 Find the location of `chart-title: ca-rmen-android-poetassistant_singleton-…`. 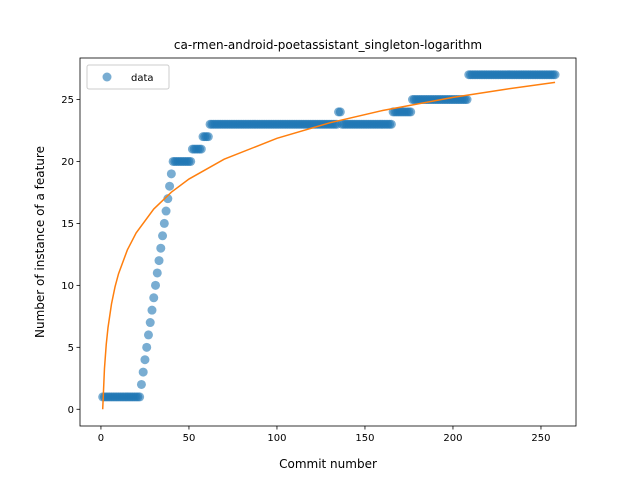

chart-title: ca-rmen-android-poetassistant_singleton-… is located at coordinates (328, 45).